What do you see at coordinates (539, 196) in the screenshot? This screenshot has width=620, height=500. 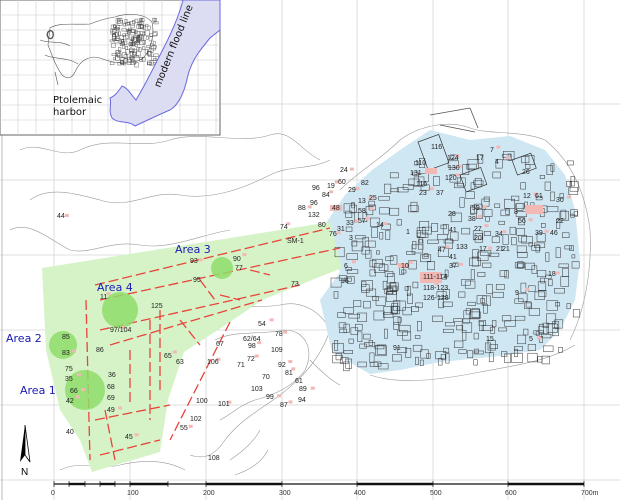 I see `site-label: 61` at bounding box center [539, 196].